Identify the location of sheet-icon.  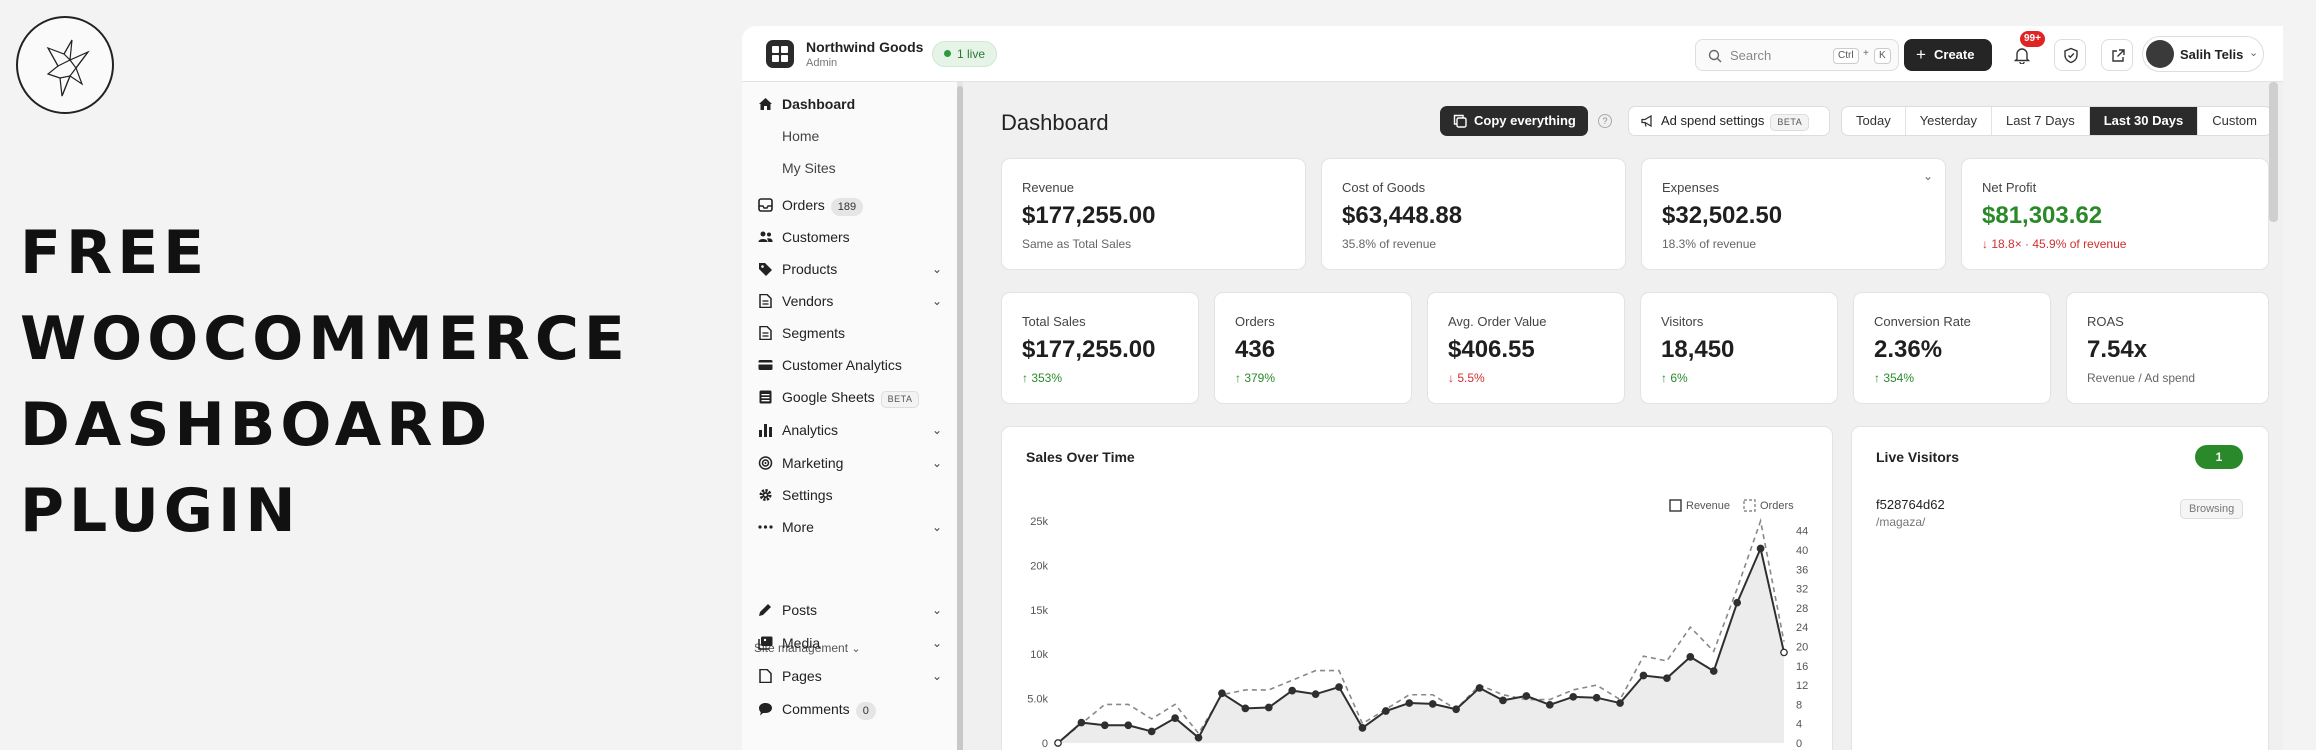
(765, 397).